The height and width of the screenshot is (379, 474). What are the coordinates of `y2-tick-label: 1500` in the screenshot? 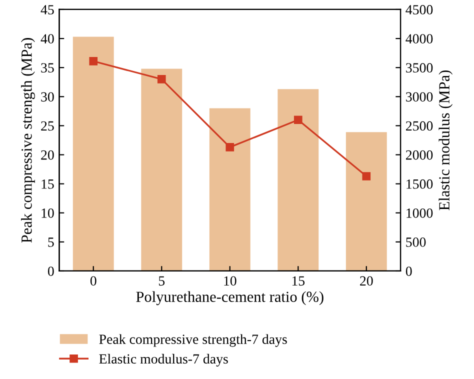 It's located at (419, 184).